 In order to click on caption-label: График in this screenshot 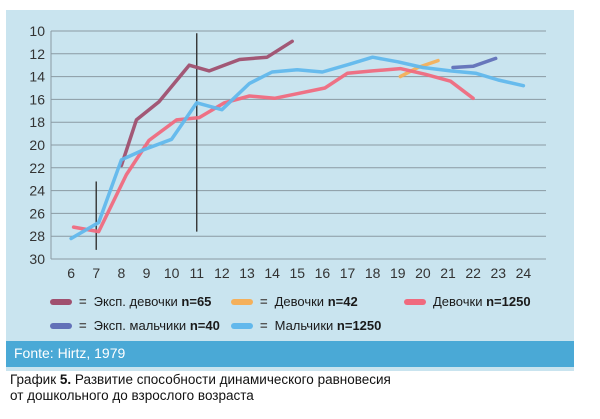, I will do `click(33, 379)`.